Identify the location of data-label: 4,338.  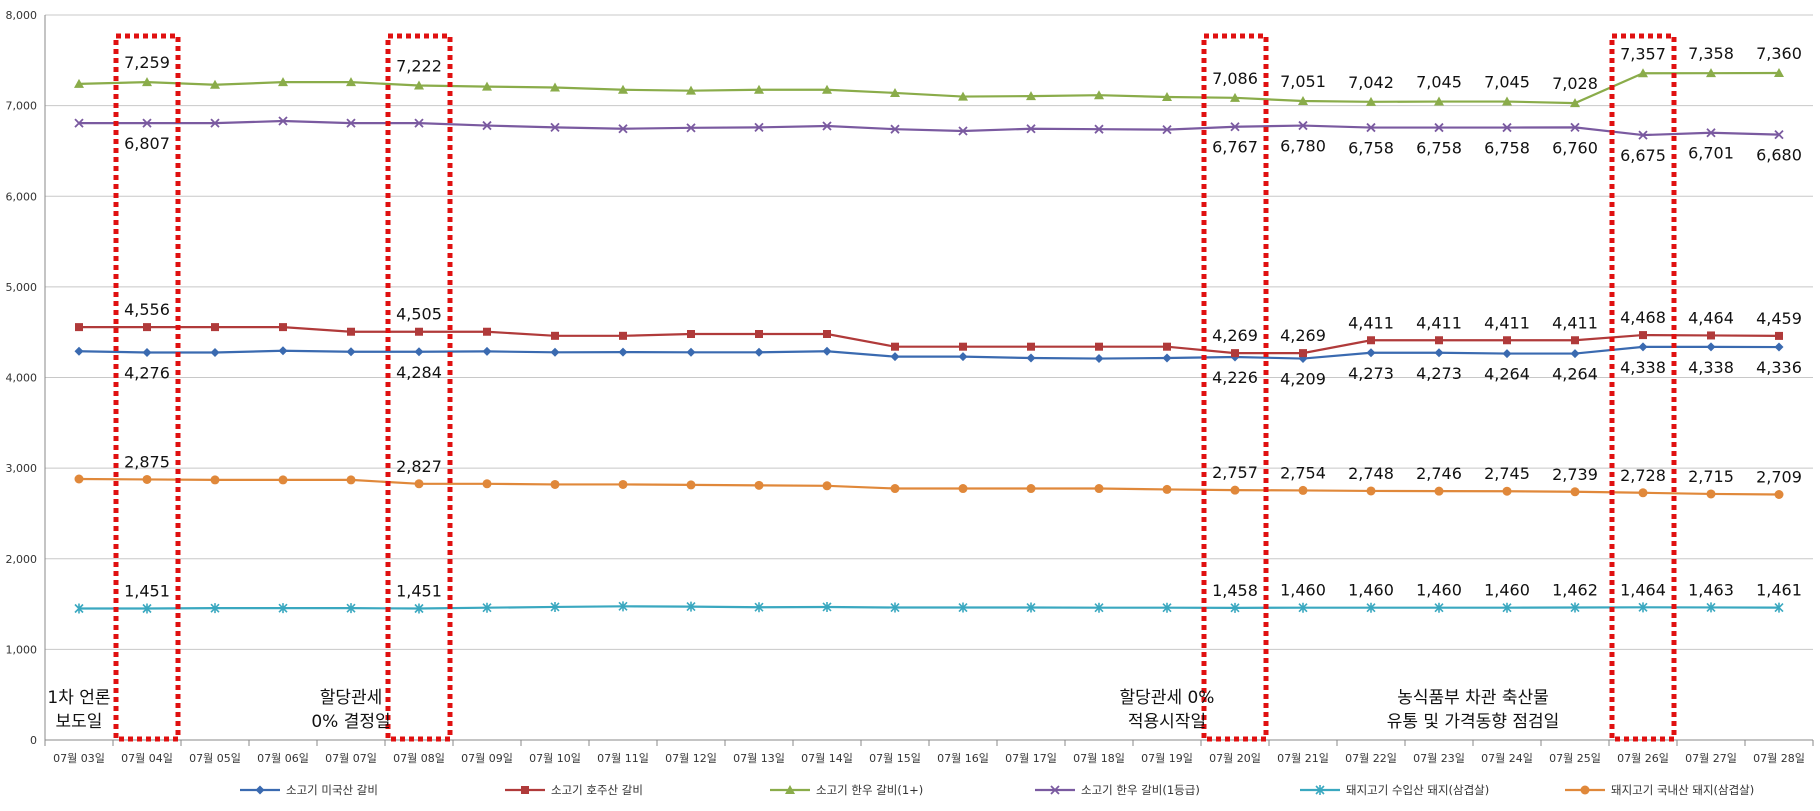
(1711, 367).